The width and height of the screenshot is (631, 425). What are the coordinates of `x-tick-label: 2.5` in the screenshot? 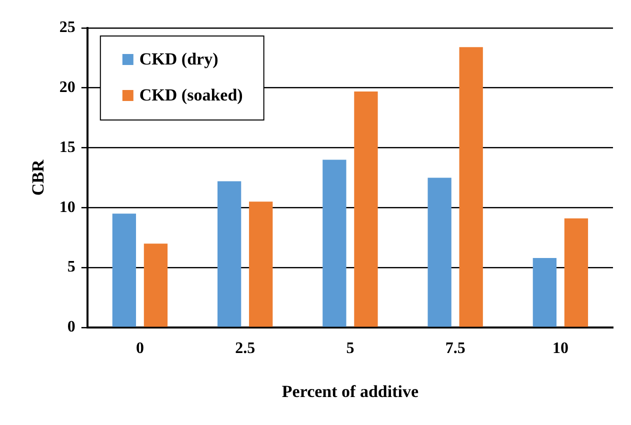 It's located at (245, 349).